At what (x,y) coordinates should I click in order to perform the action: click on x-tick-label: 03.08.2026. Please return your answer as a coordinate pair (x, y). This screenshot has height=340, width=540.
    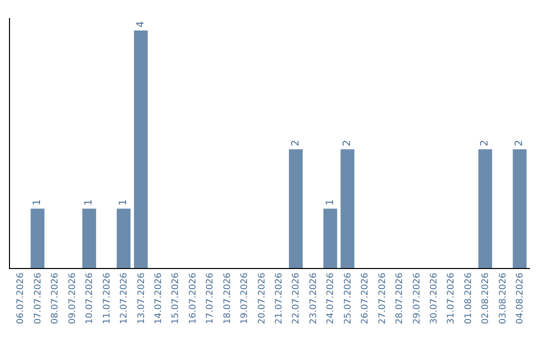
    Looking at the image, I should click on (503, 298).